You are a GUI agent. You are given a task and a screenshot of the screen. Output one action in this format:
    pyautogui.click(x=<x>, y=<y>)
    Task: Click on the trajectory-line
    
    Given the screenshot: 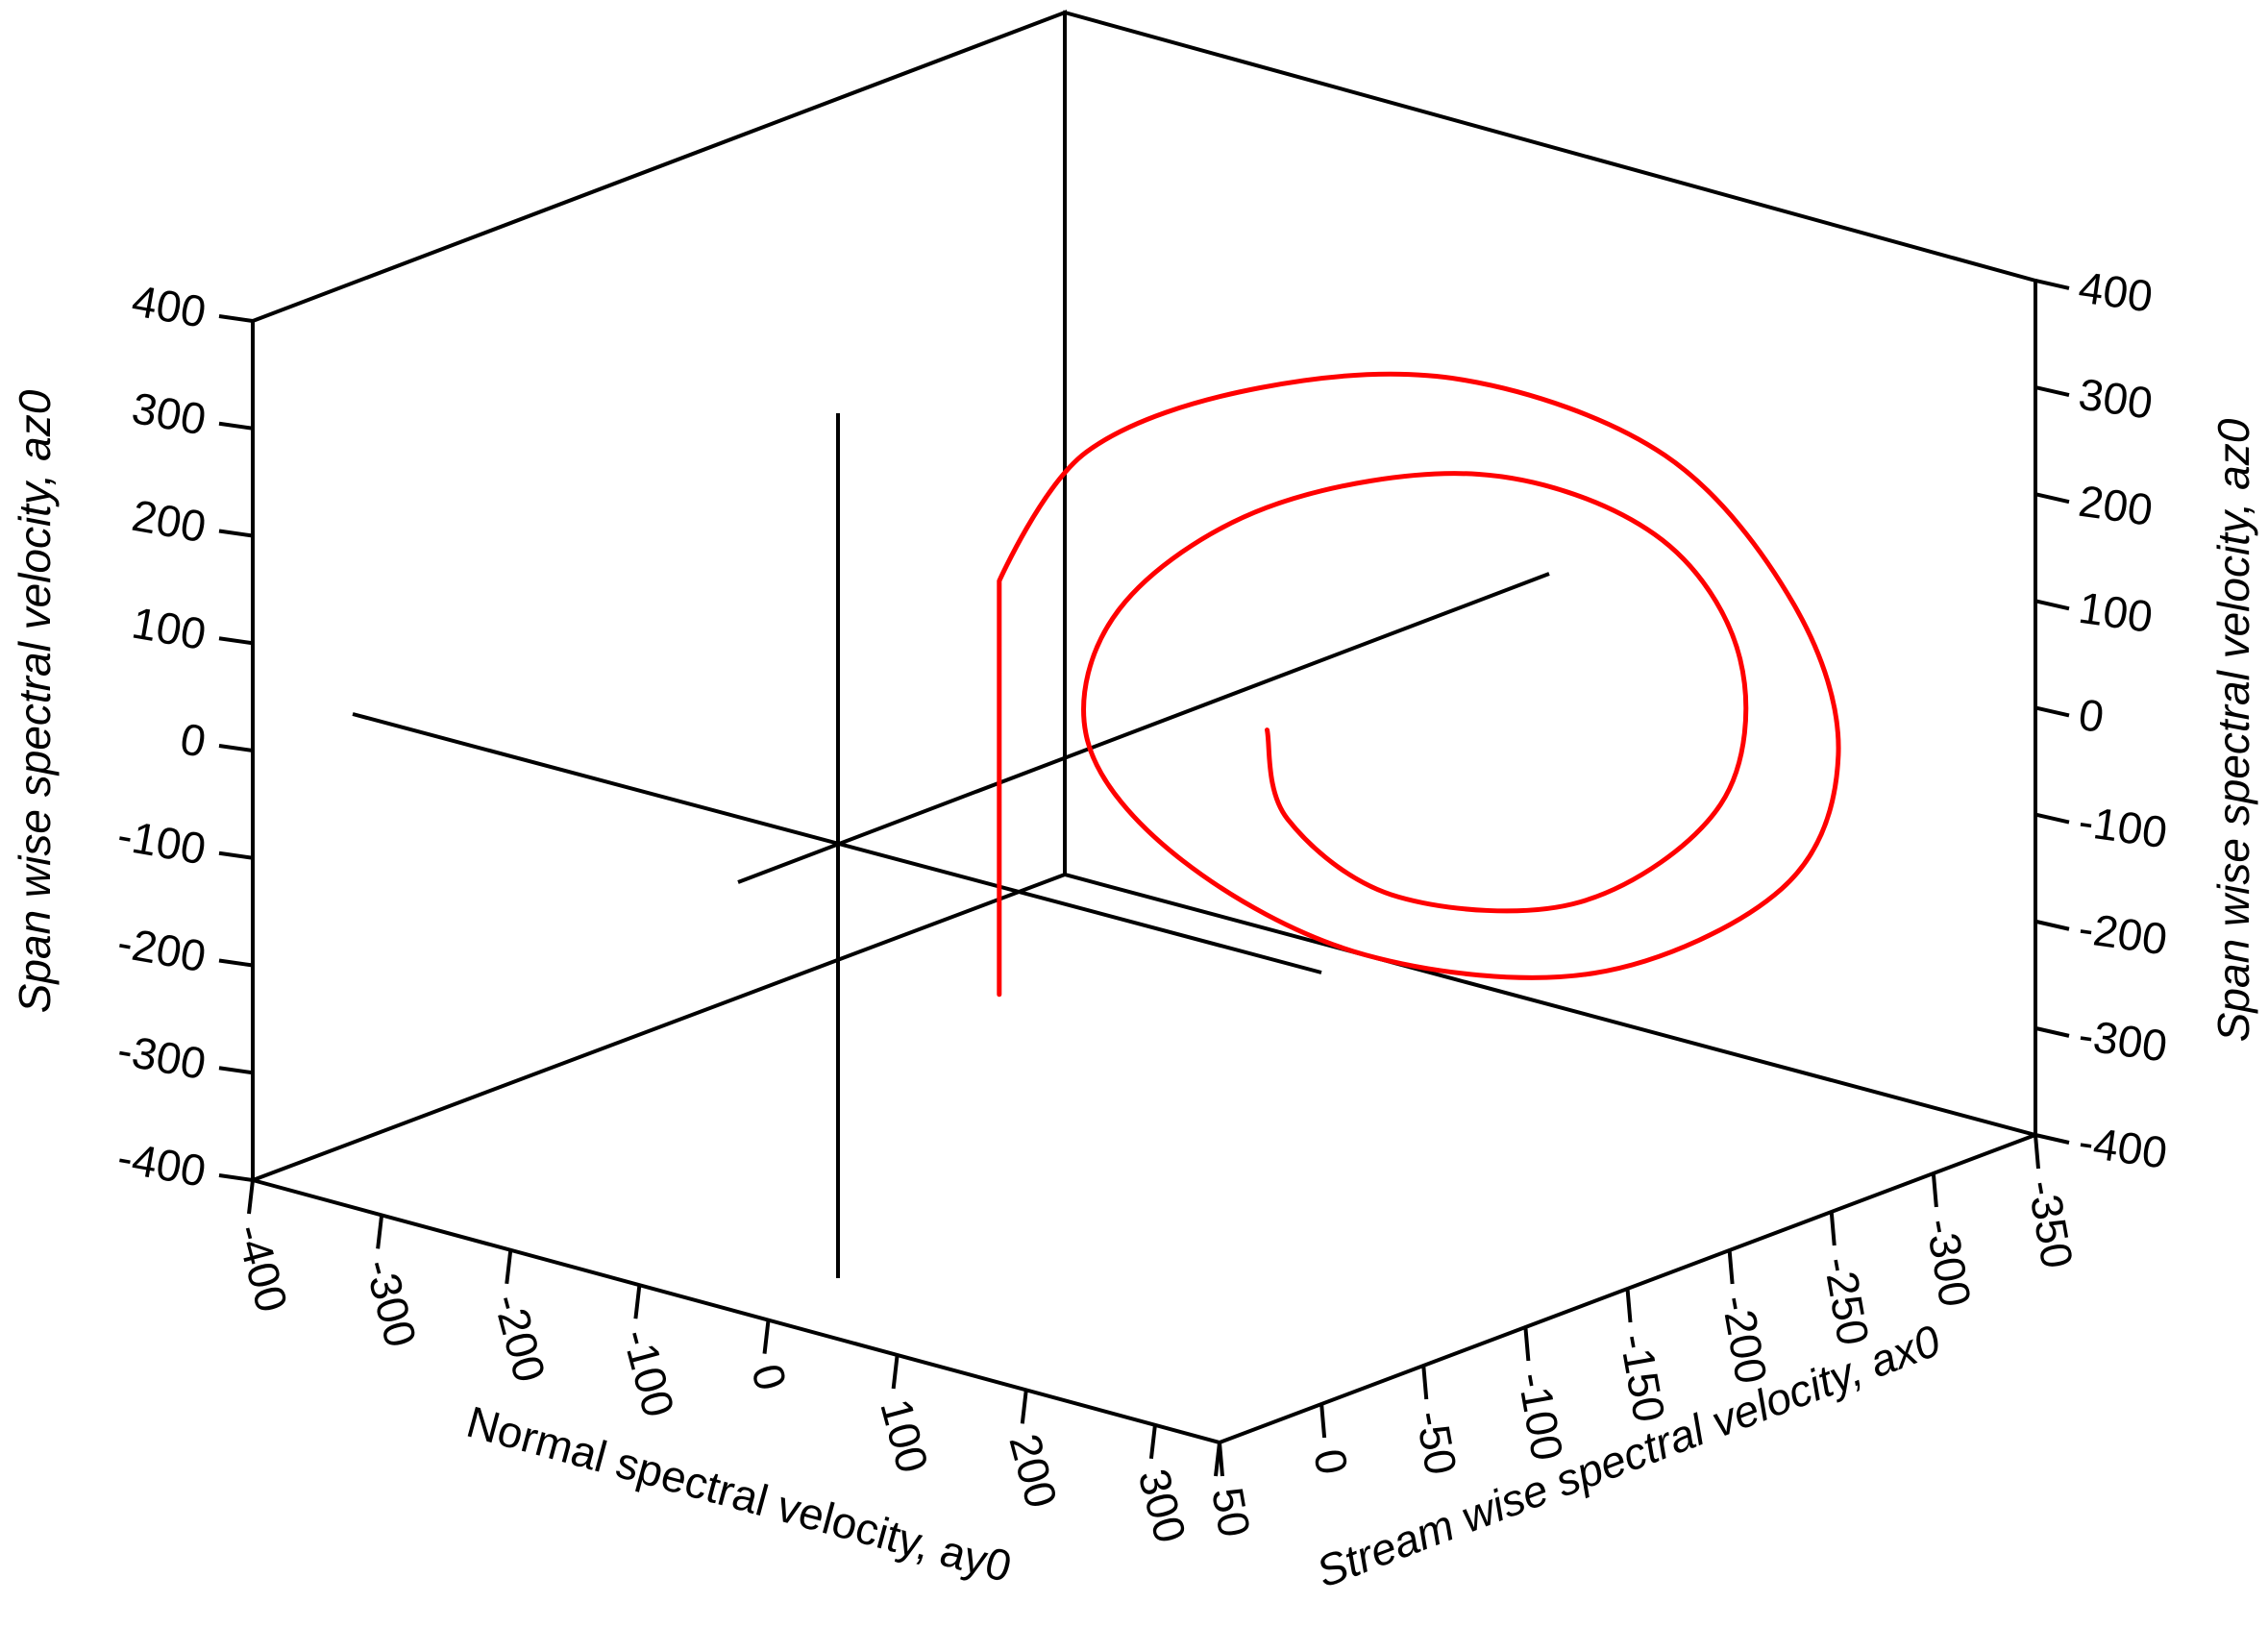 What is the action you would take?
    pyautogui.click(x=1419, y=684)
    